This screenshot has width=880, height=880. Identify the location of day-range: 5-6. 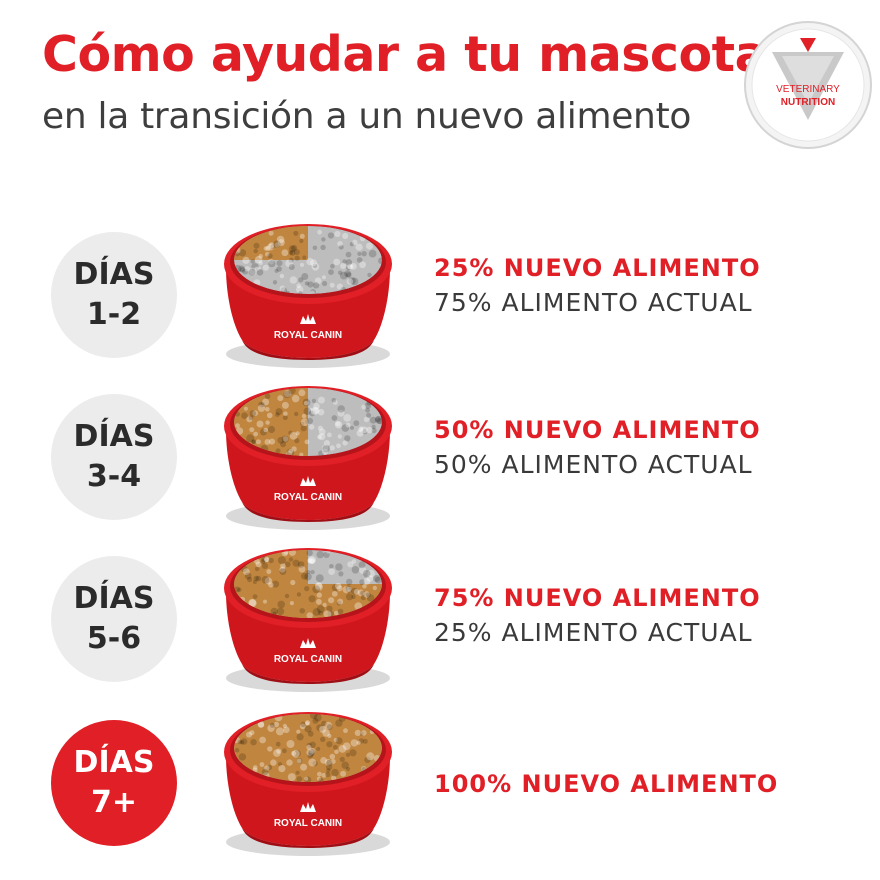
(114, 638).